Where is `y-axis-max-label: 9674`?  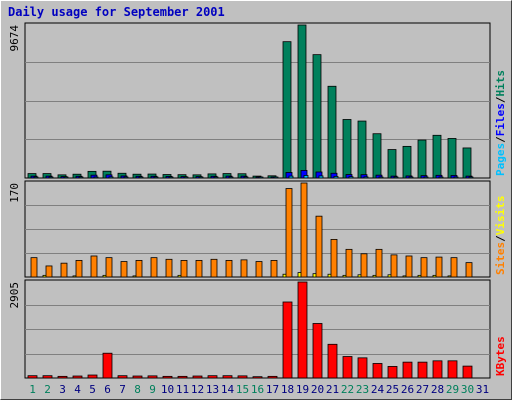 y-axis-max-label: 9674 is located at coordinates (14, 38).